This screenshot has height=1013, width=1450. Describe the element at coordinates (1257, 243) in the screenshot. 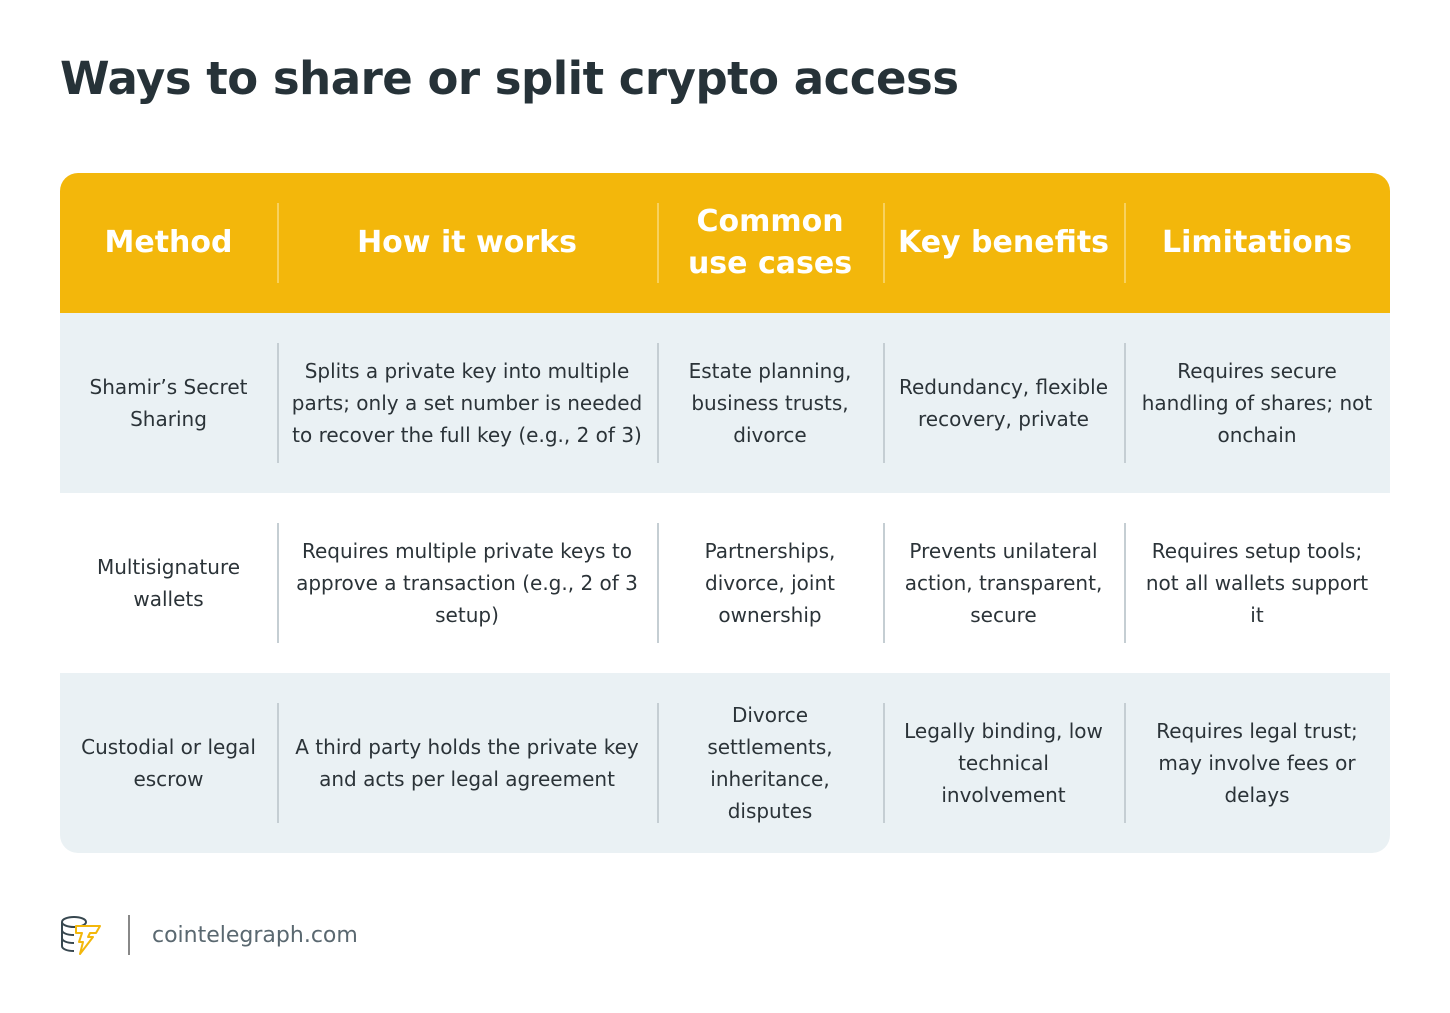

I see `column-header: Limitations` at that location.